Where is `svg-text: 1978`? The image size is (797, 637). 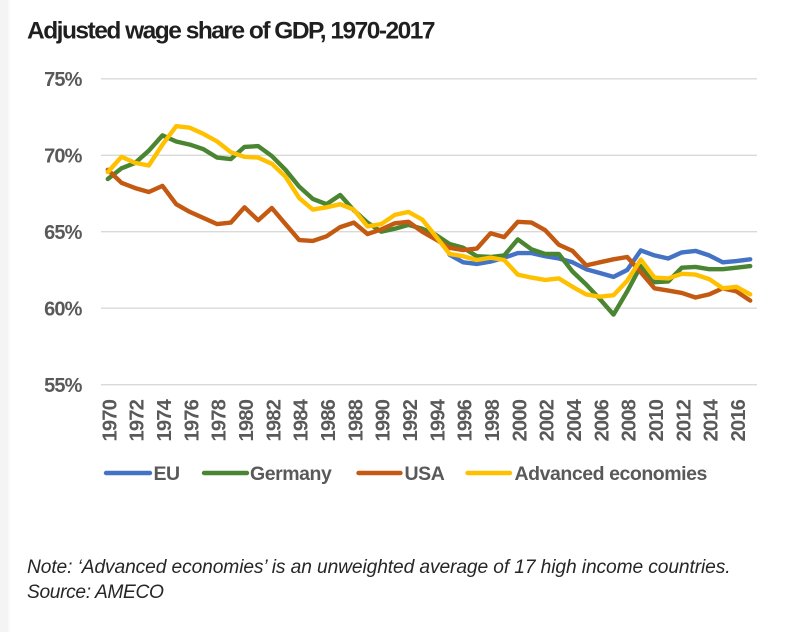 svg-text: 1978 is located at coordinates (220, 420).